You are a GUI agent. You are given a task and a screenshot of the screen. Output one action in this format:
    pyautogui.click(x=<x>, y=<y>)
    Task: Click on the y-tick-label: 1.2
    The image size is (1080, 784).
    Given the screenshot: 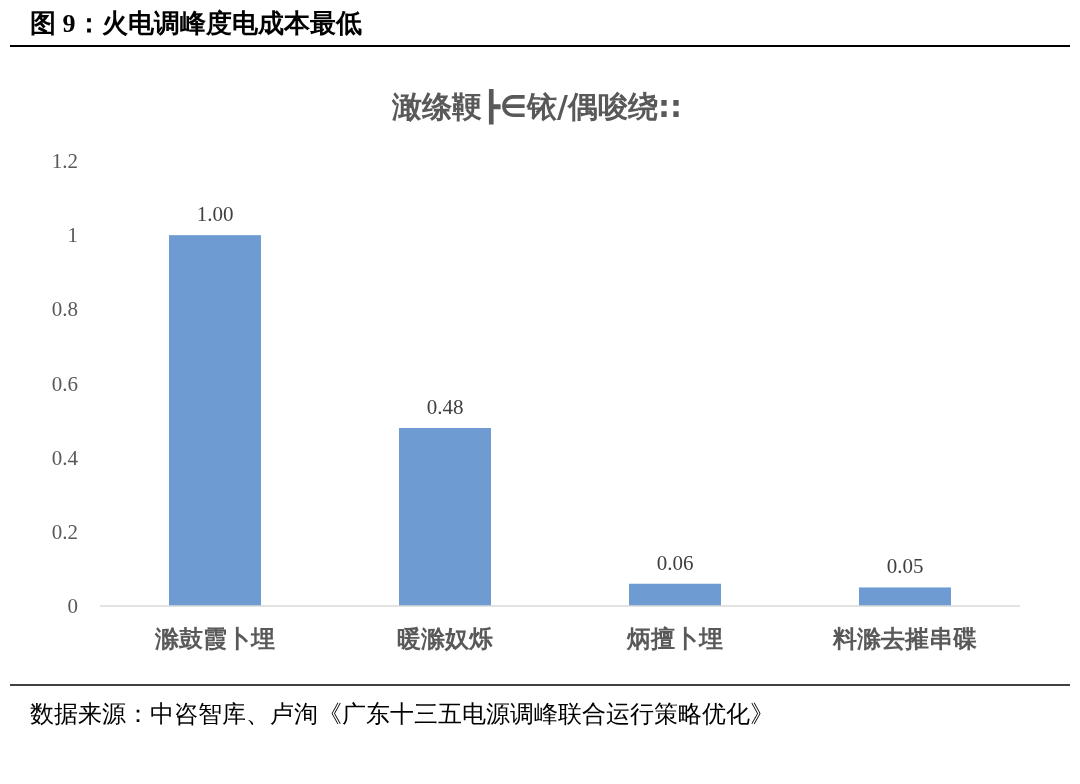 What is the action you would take?
    pyautogui.click(x=64, y=161)
    